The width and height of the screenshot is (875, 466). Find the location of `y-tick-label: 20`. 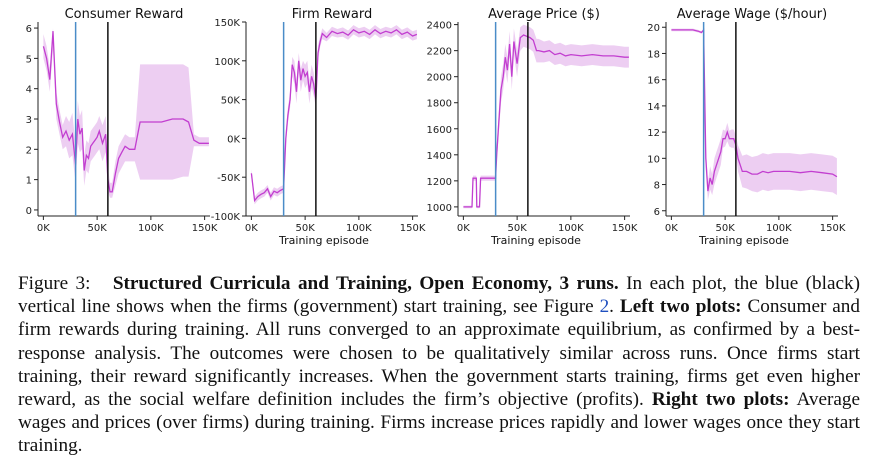

y-tick-label: 20 is located at coordinates (653, 28).